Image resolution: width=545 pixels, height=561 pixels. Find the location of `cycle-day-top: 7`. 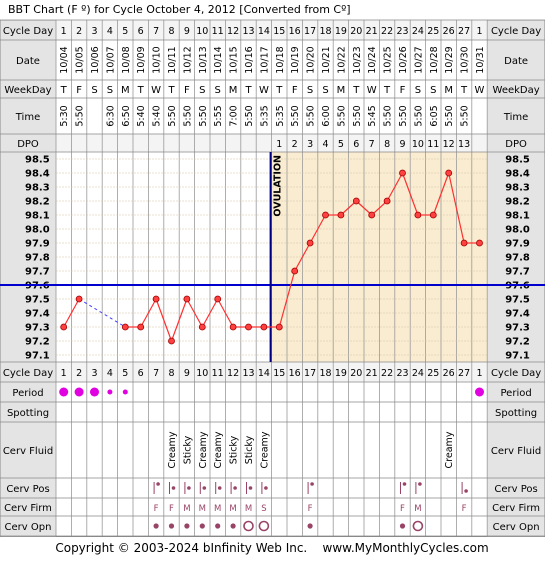

cycle-day-top: 7 is located at coordinates (156, 31).